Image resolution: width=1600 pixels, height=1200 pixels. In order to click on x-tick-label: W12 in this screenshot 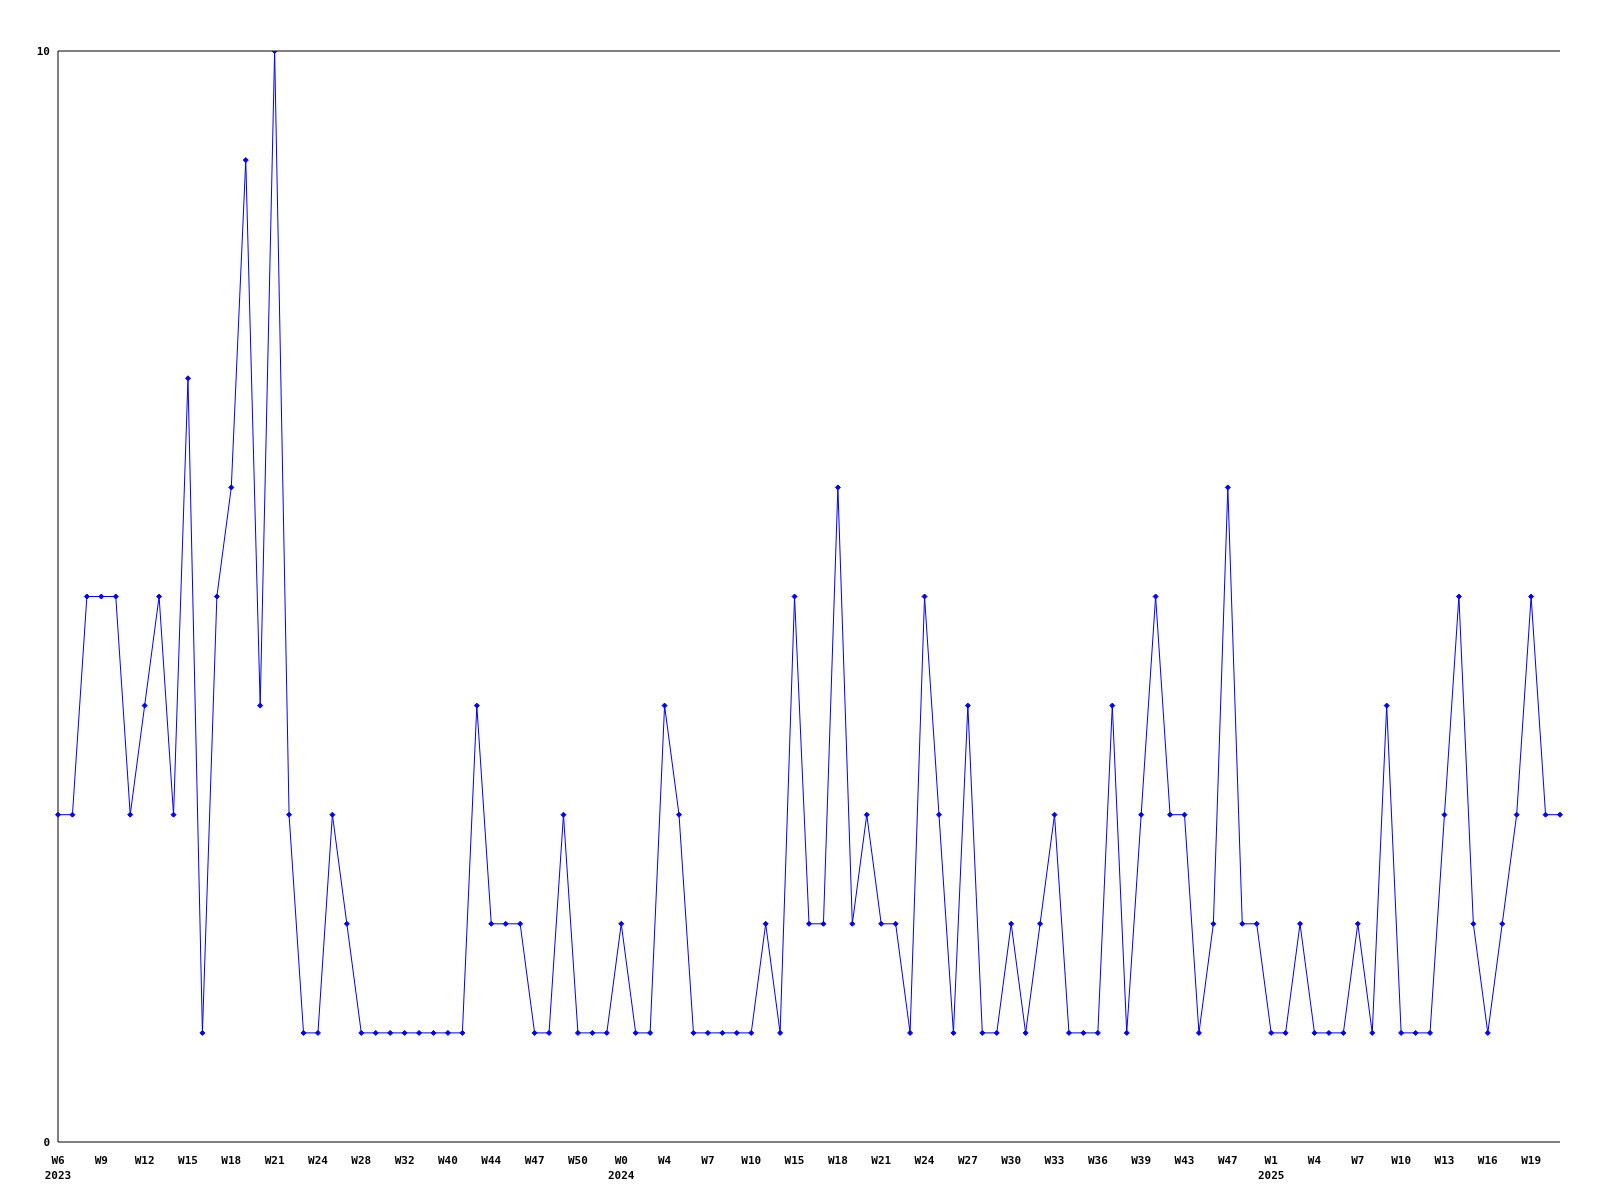, I will do `click(144, 1160)`.